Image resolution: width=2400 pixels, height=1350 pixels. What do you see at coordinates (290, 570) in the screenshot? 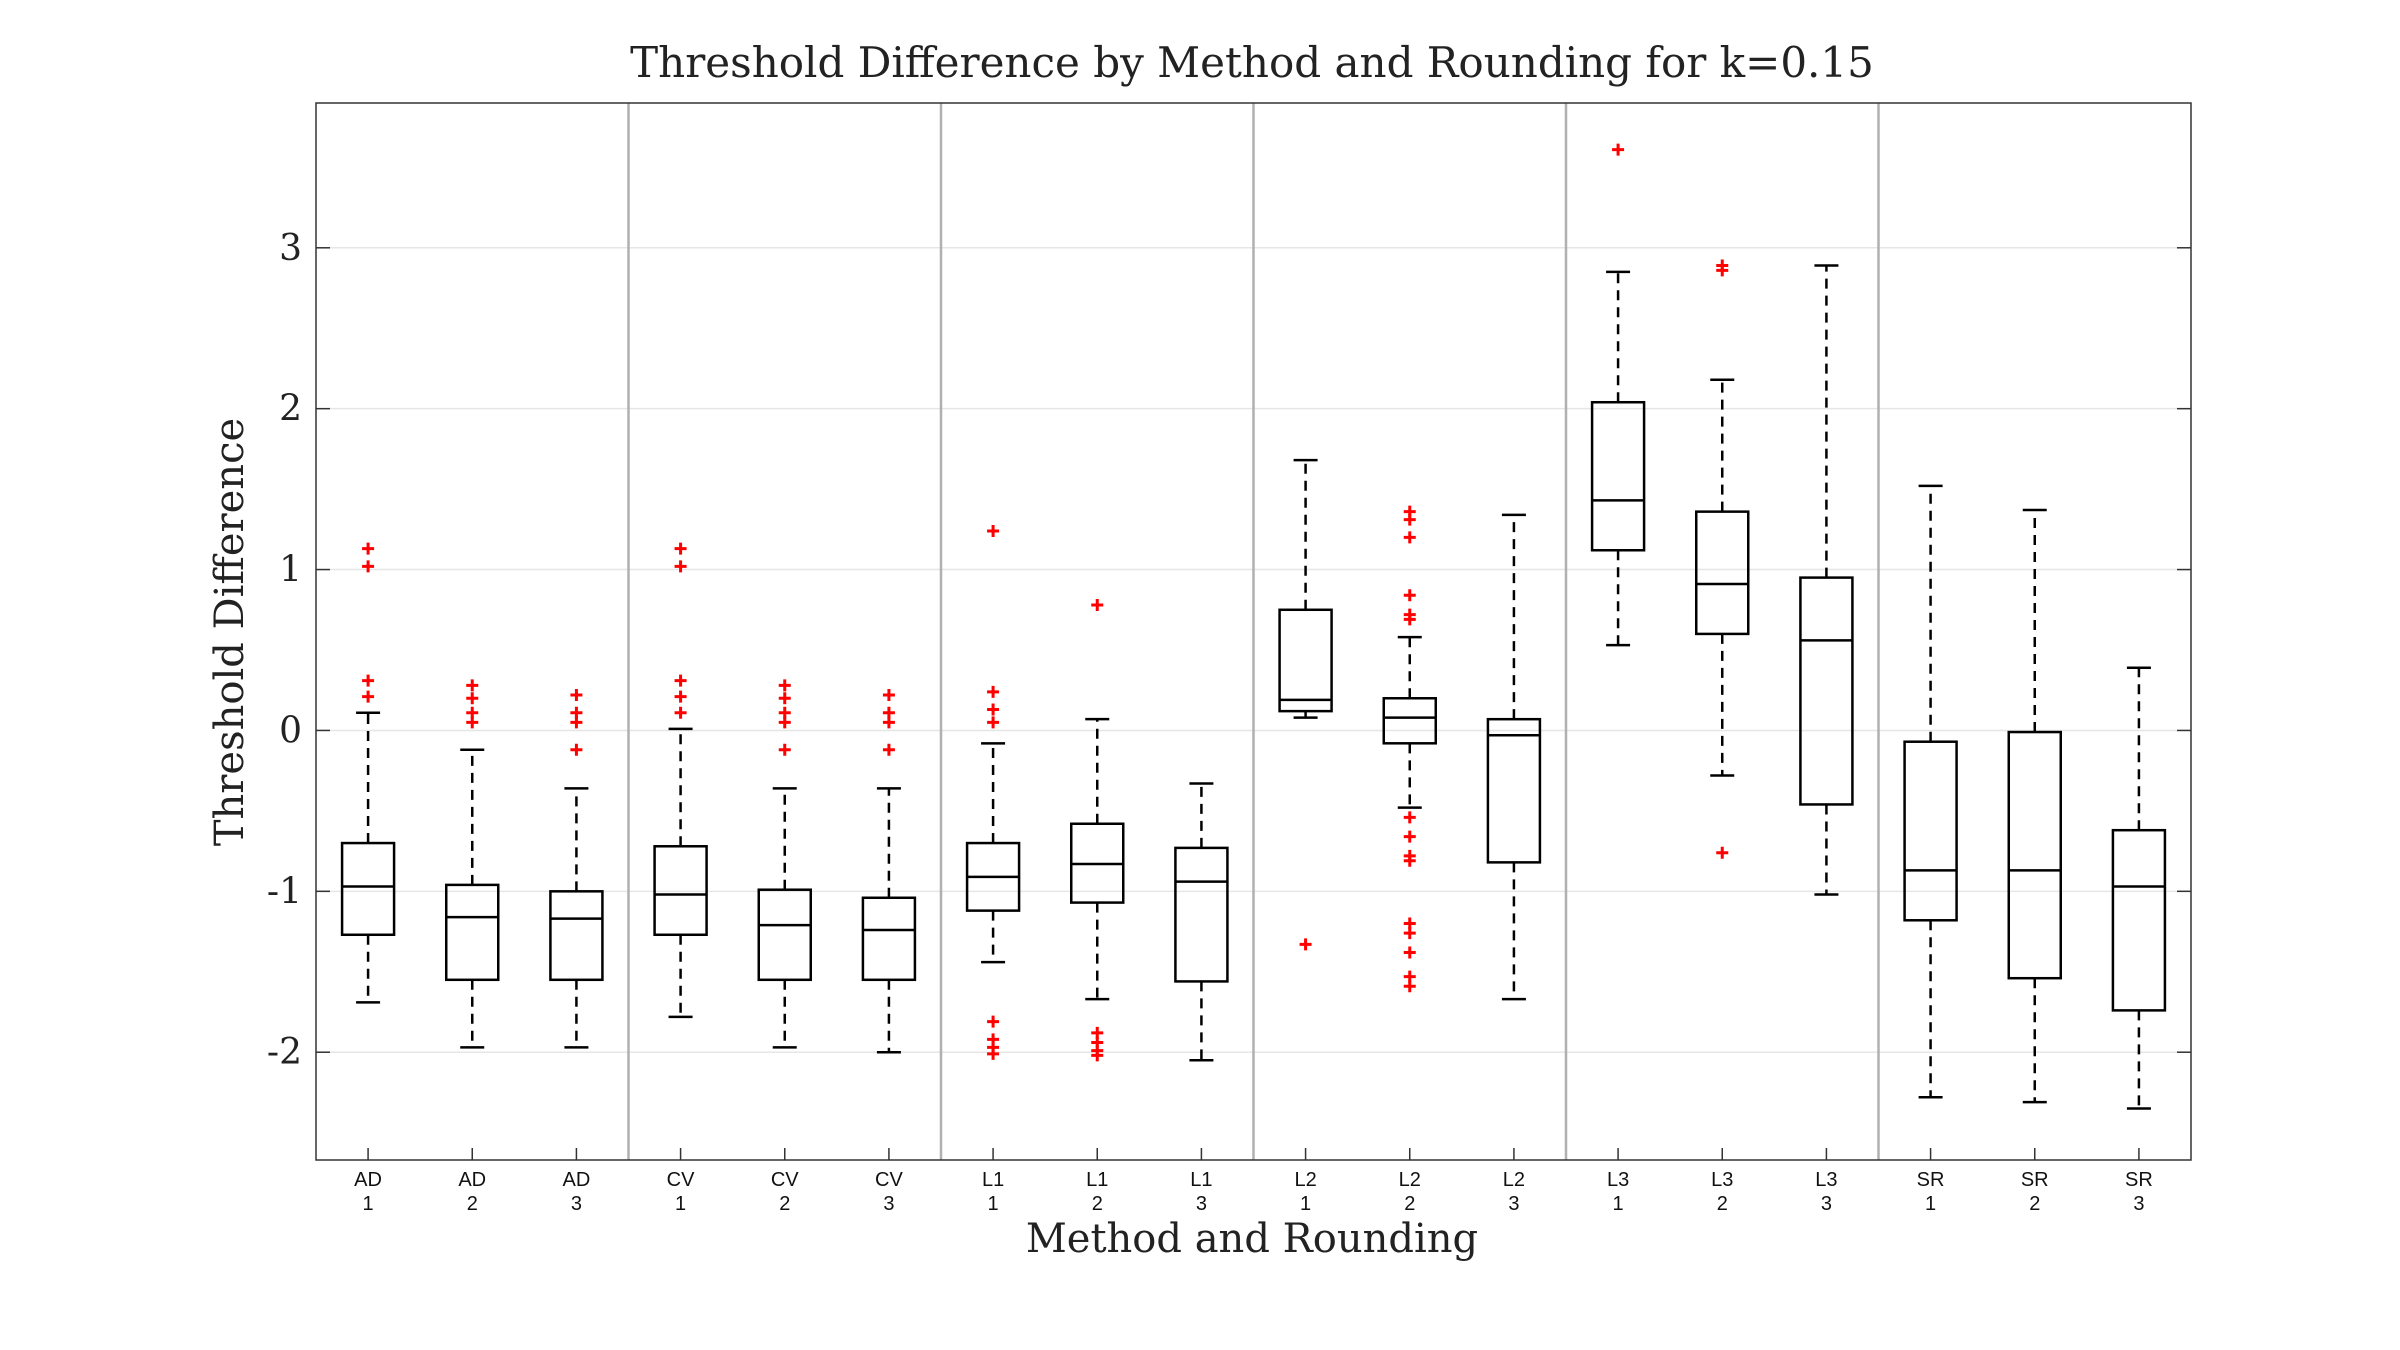
I see `y-tick-label: 1` at bounding box center [290, 570].